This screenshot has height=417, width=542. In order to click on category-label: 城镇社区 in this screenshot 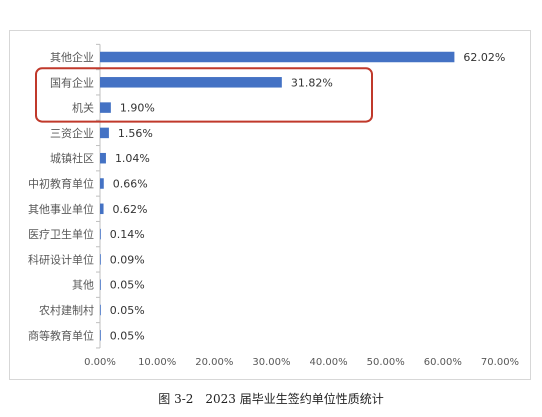, I will do `click(72, 158)`.